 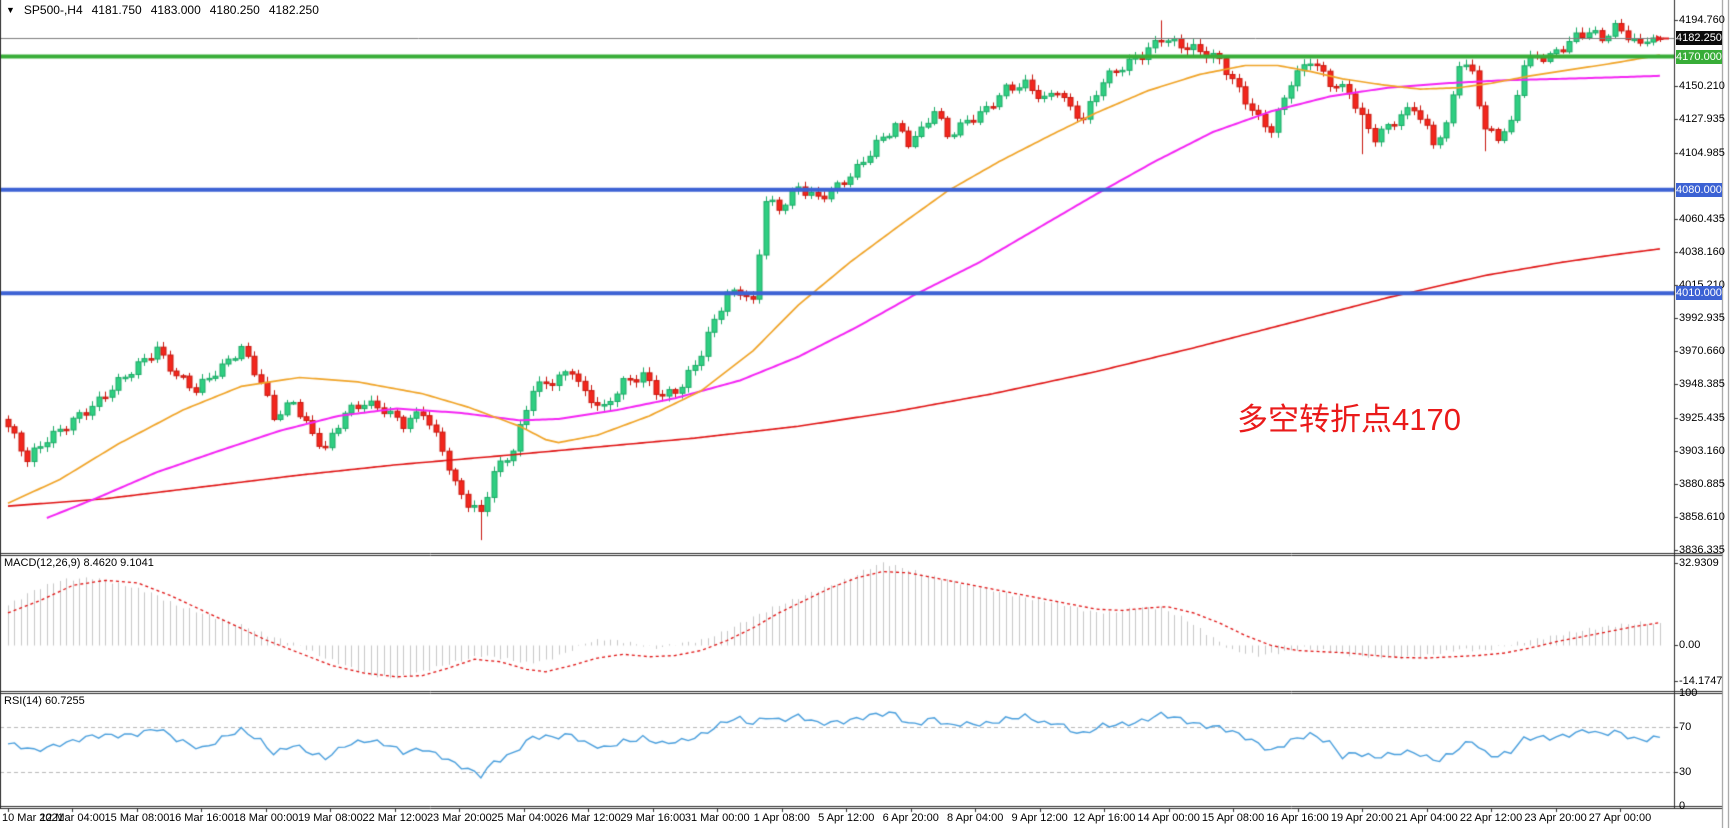 What do you see at coordinates (137, 818) in the screenshot?
I see `time-tick-label: 15 Mar 08:00` at bounding box center [137, 818].